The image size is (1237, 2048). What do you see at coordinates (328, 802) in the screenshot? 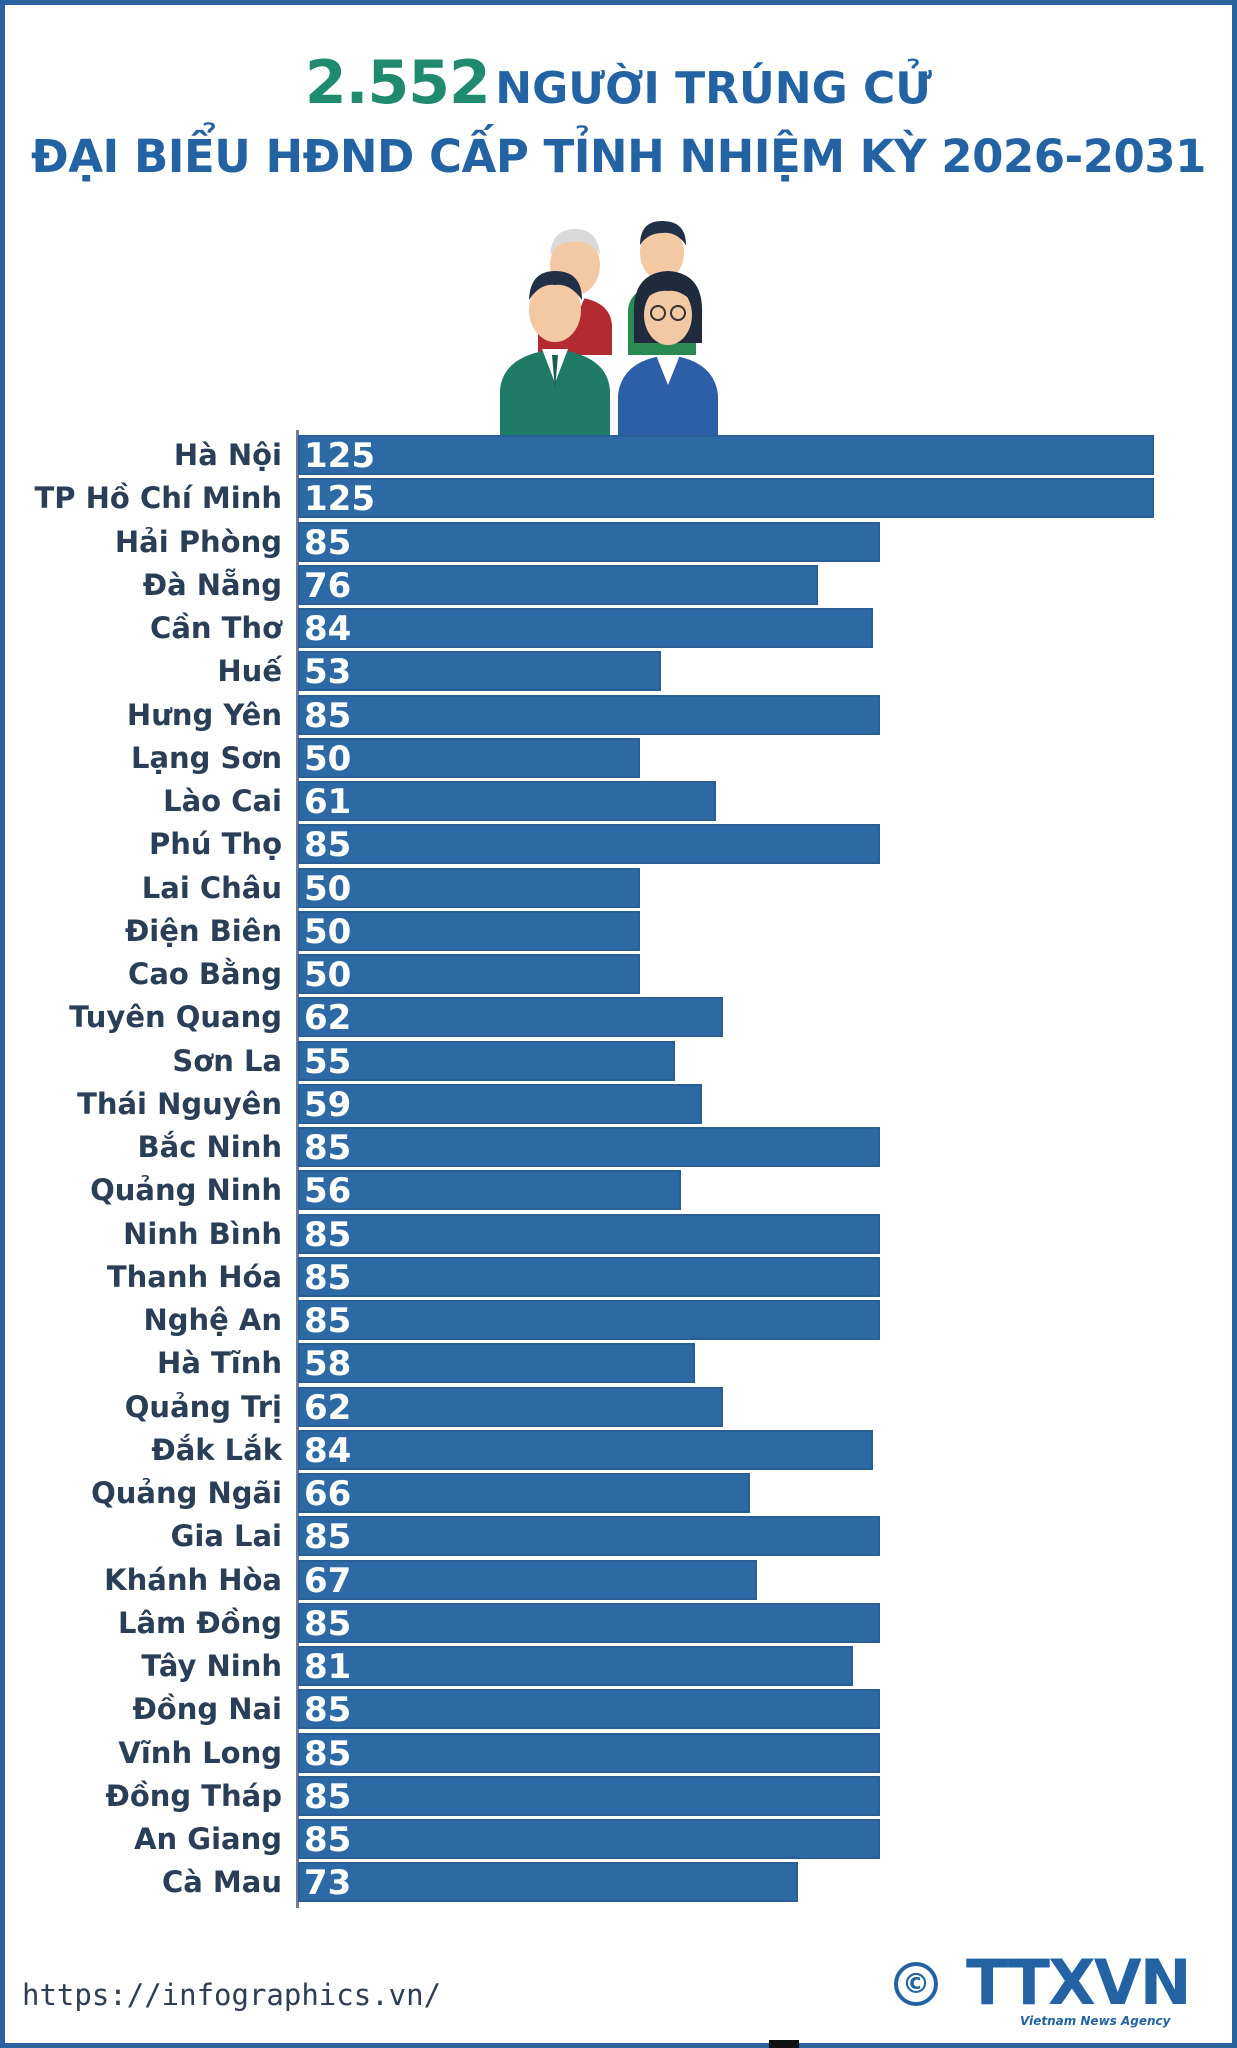
I see `bar-value-label: 61` at bounding box center [328, 802].